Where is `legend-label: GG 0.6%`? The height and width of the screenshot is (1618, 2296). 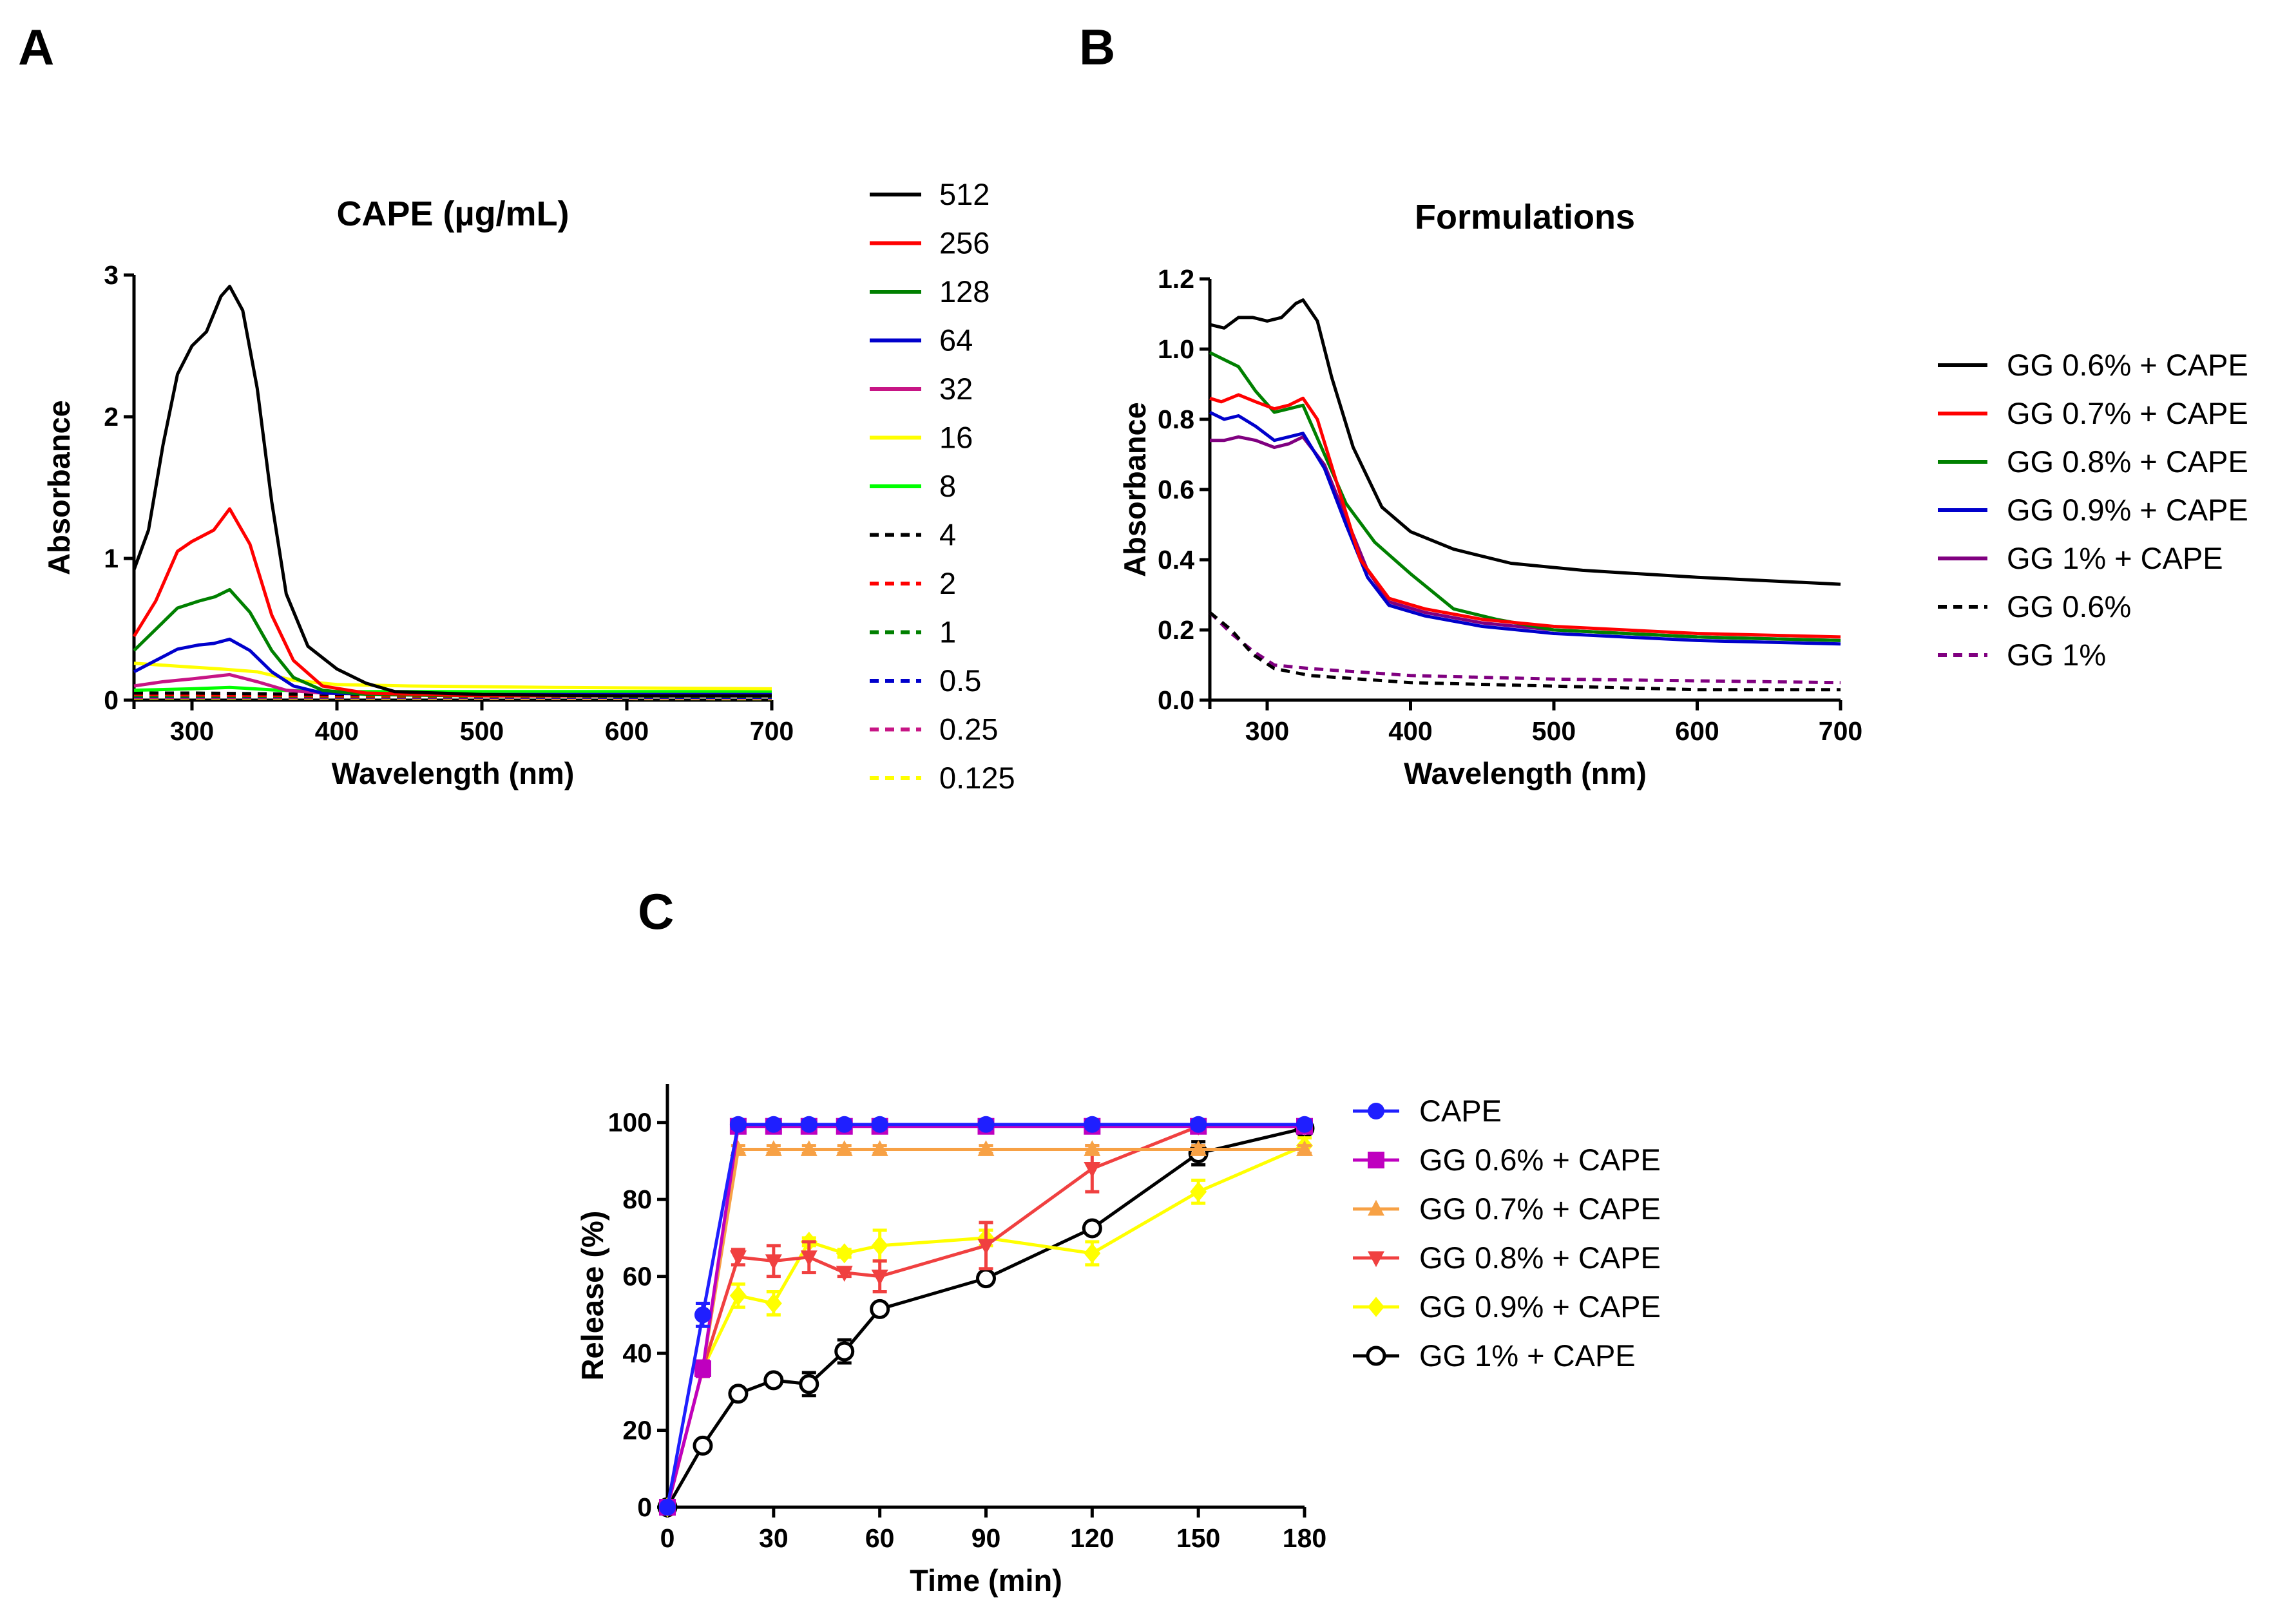 legend-label: GG 0.6% is located at coordinates (2069, 606).